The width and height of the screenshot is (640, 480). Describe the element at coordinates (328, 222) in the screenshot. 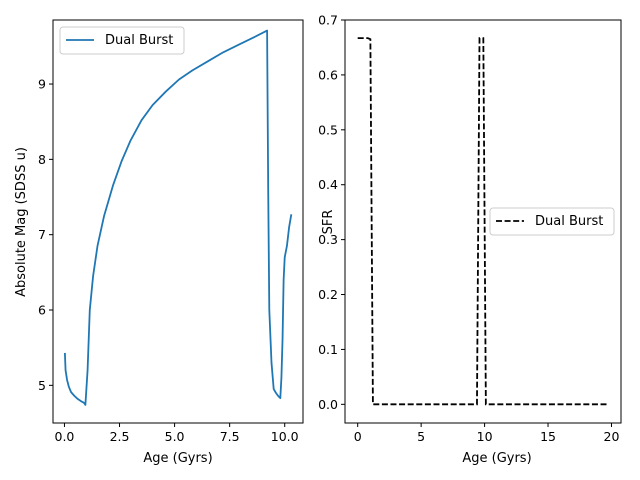

I see `sfr-y-axis-label: SFR` at that location.